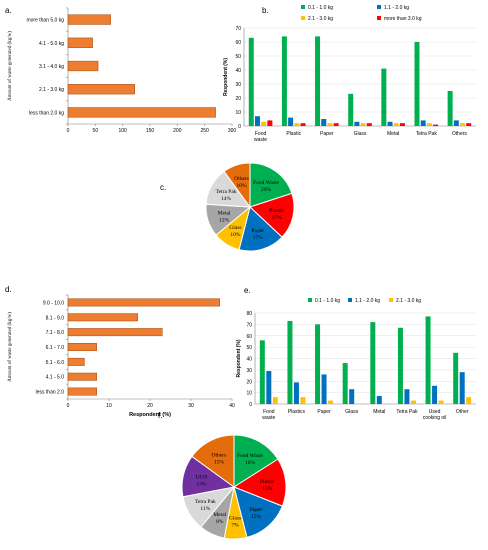  I want to click on category-label-e: Food, so click(269, 412).